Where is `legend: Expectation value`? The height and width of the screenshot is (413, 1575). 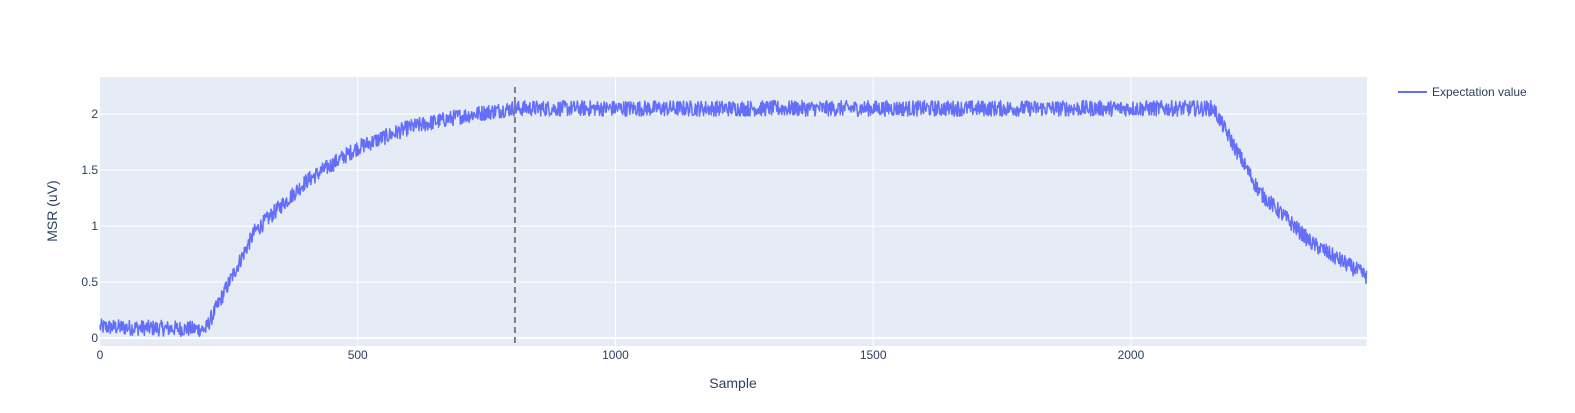
legend: Expectation value is located at coordinates (1462, 92).